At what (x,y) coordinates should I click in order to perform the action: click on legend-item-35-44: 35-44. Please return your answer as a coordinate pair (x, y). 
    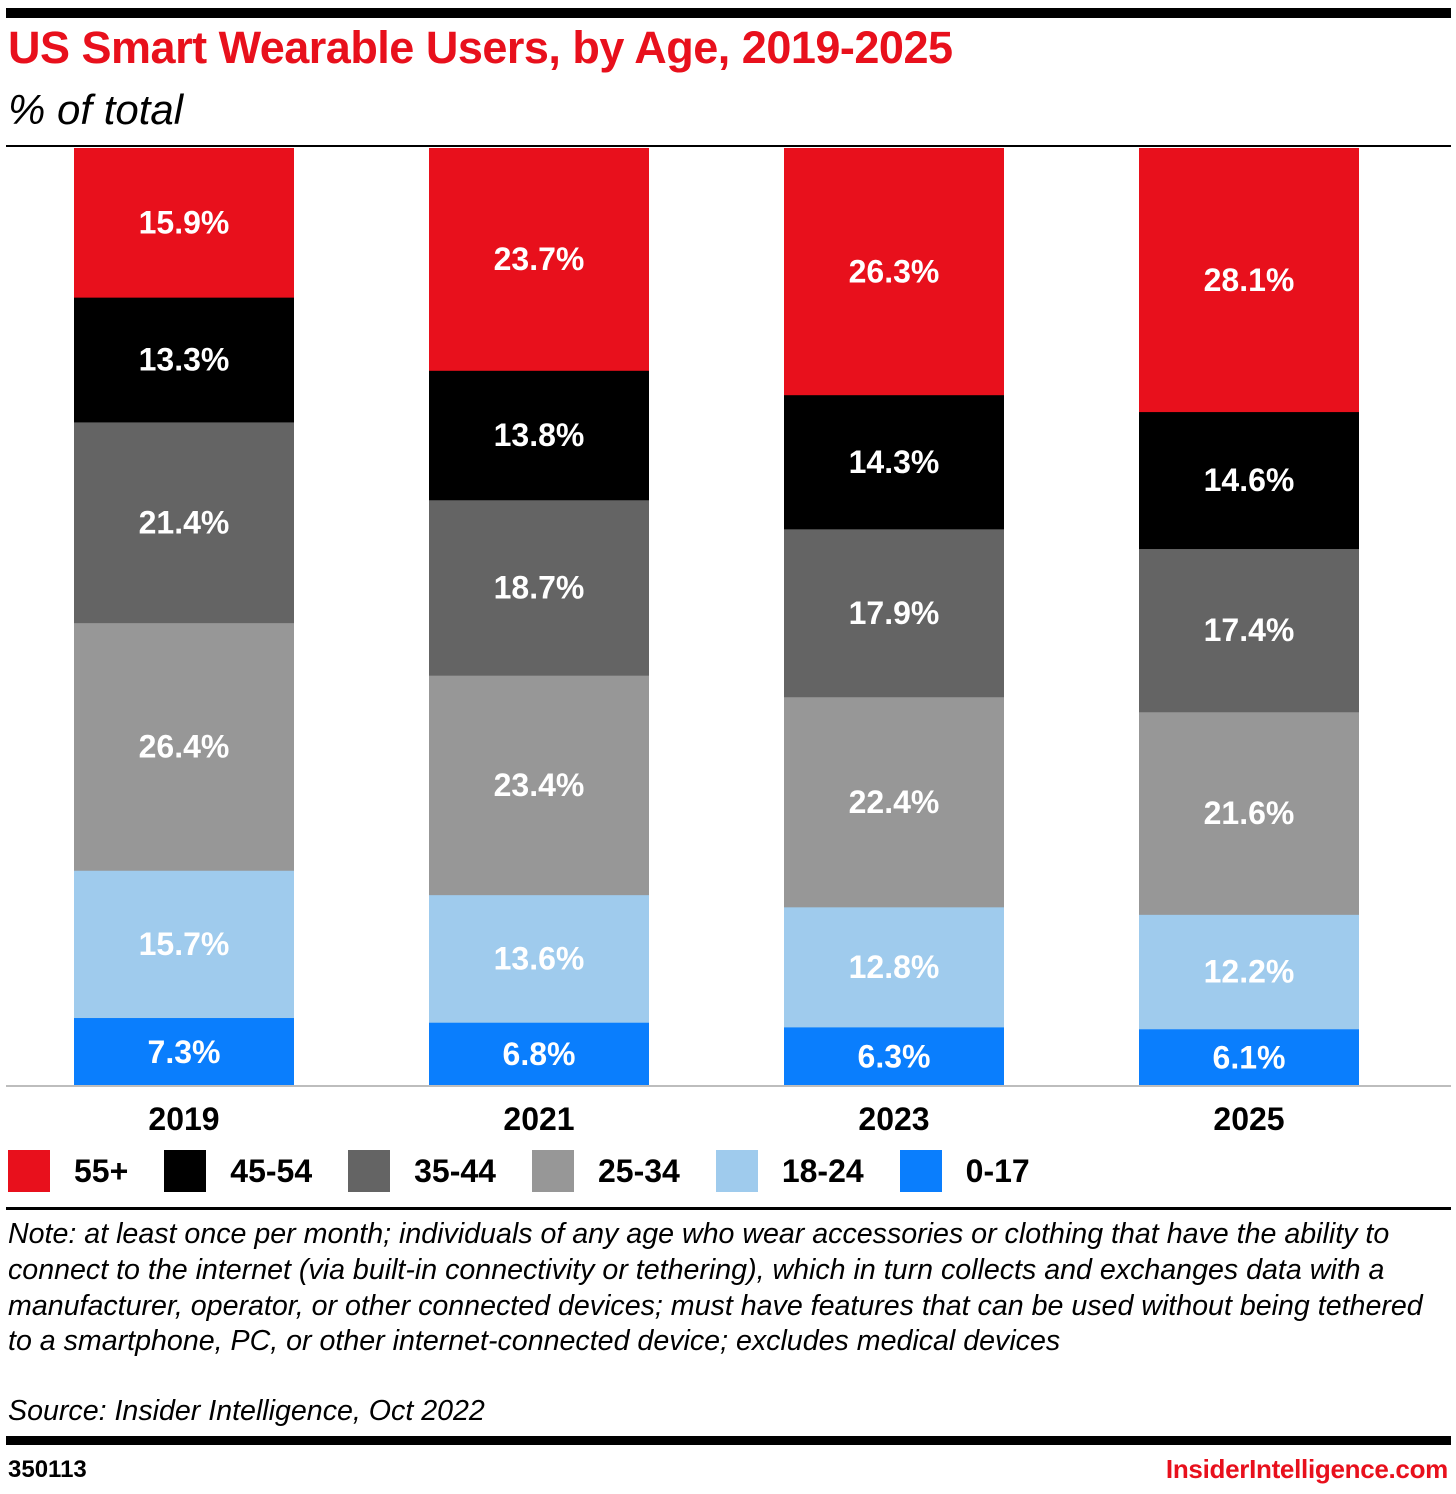
    Looking at the image, I should click on (422, 1171).